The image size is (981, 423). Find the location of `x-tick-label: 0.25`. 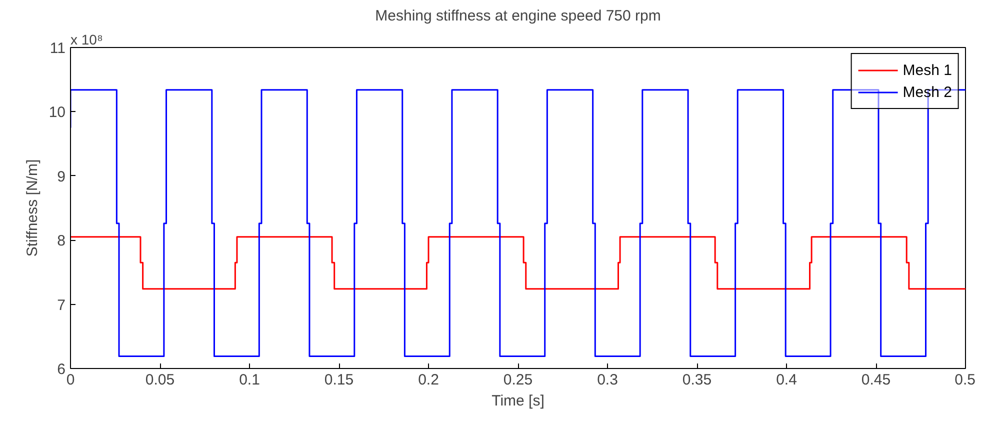

x-tick-label: 0.25 is located at coordinates (518, 380).